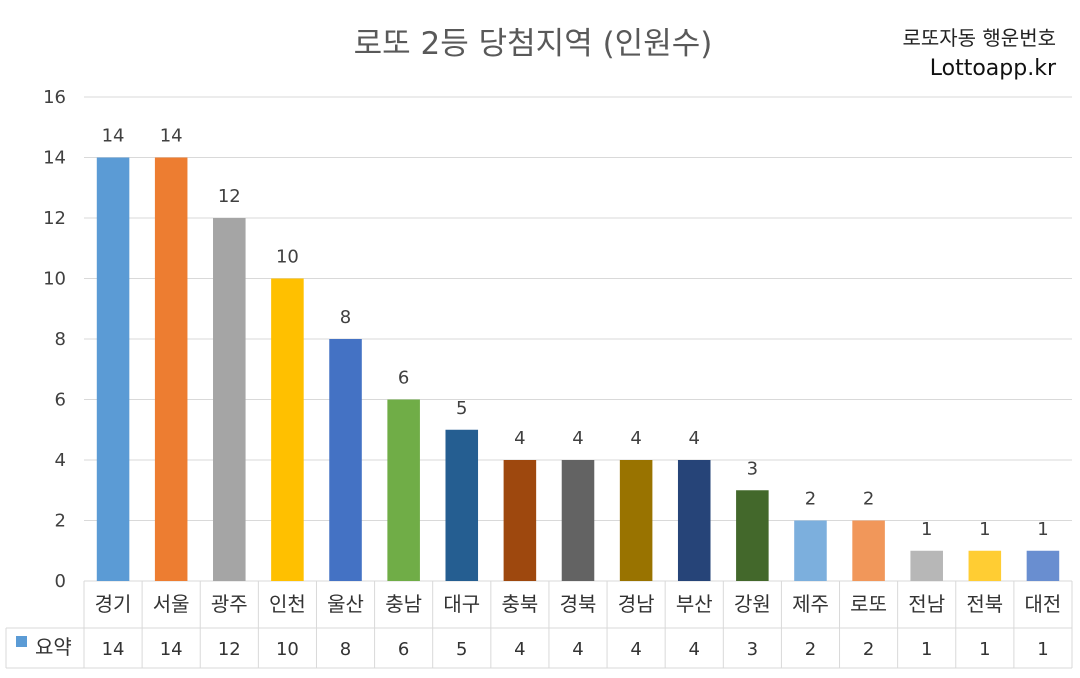  Describe the element at coordinates (810, 550) in the screenshot. I see `bar-제주` at that location.